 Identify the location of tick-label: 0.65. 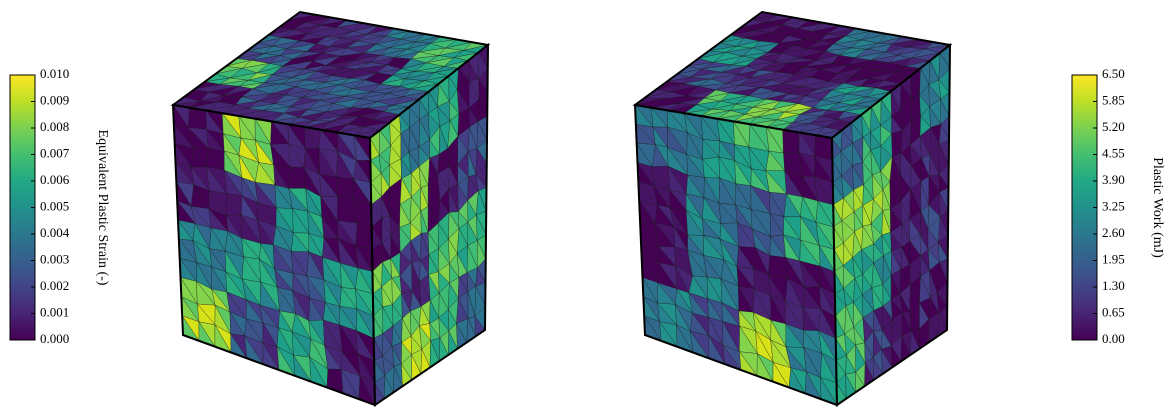
(1113, 311).